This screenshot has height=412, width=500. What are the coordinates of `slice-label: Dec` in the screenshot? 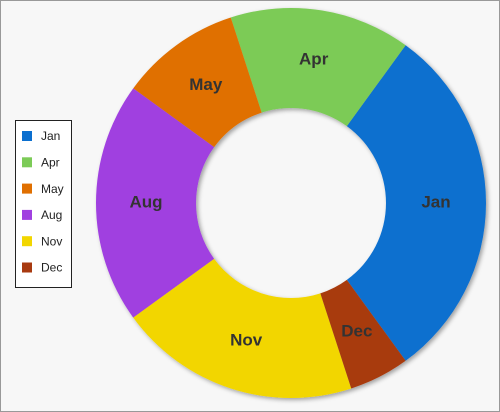 It's located at (356, 331).